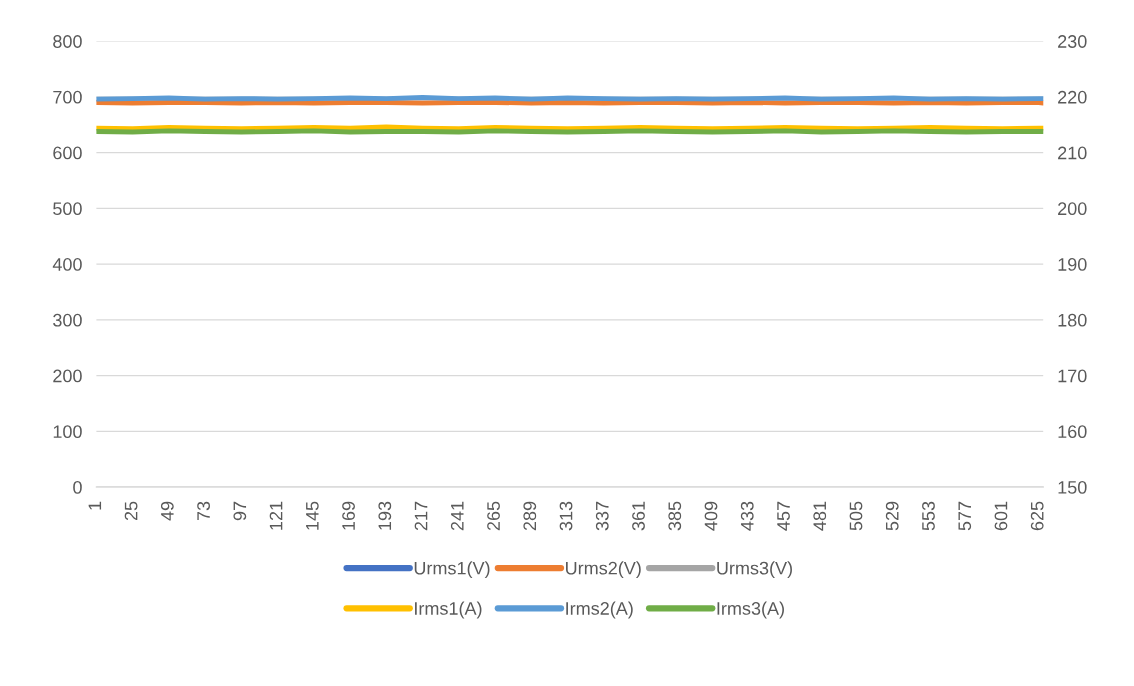 Image resolution: width=1134 pixels, height=686 pixels. Describe the element at coordinates (965, 516) in the screenshot. I see `x-tick-label: 577` at that location.